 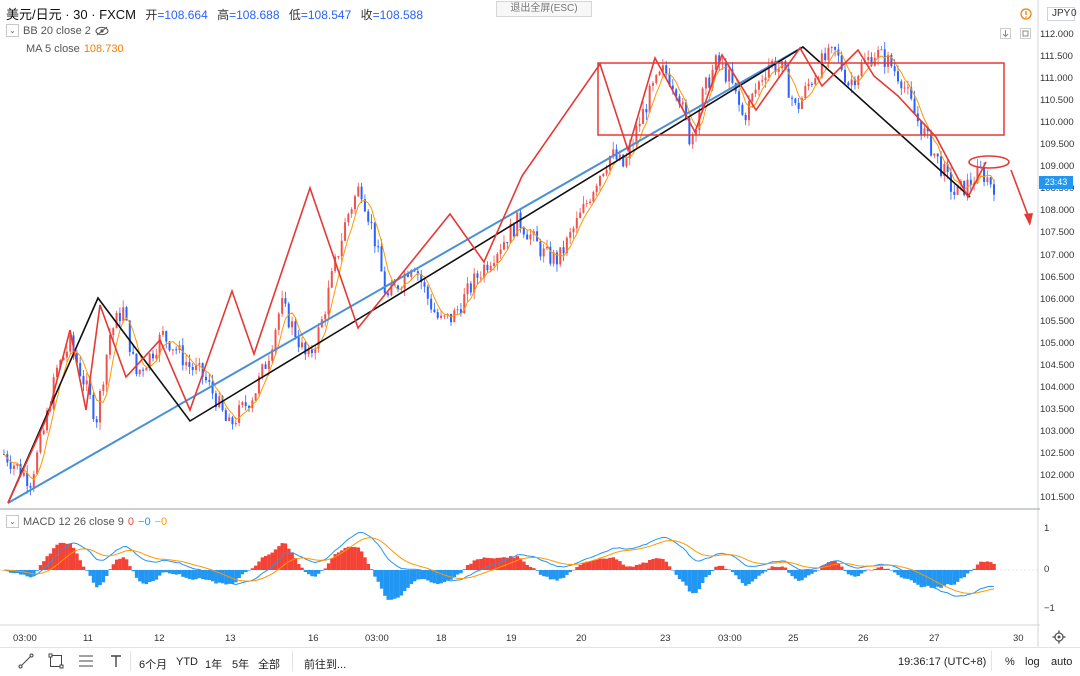 What do you see at coordinates (540, 661) in the screenshot?
I see `bottom-toolbar` at bounding box center [540, 661].